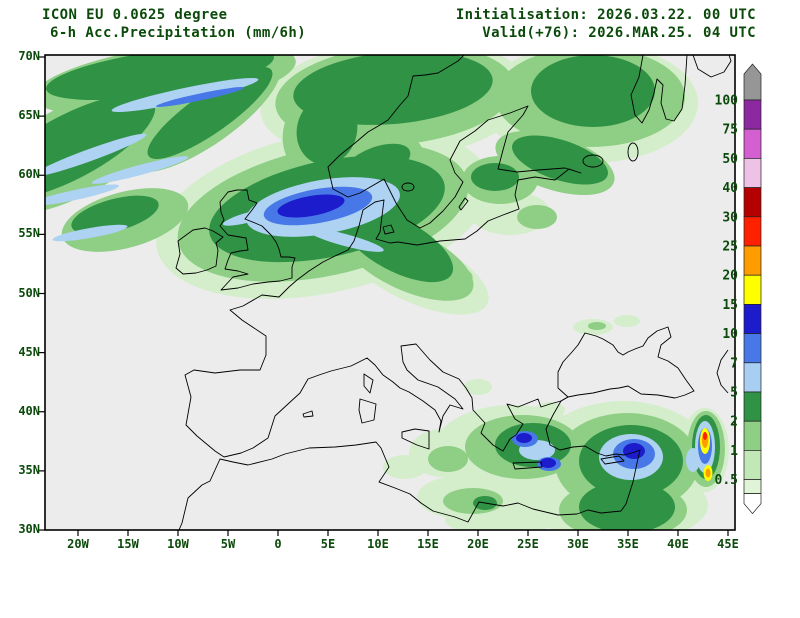 The image size is (800, 618). I want to click on legend-value: 15, so click(730, 305).